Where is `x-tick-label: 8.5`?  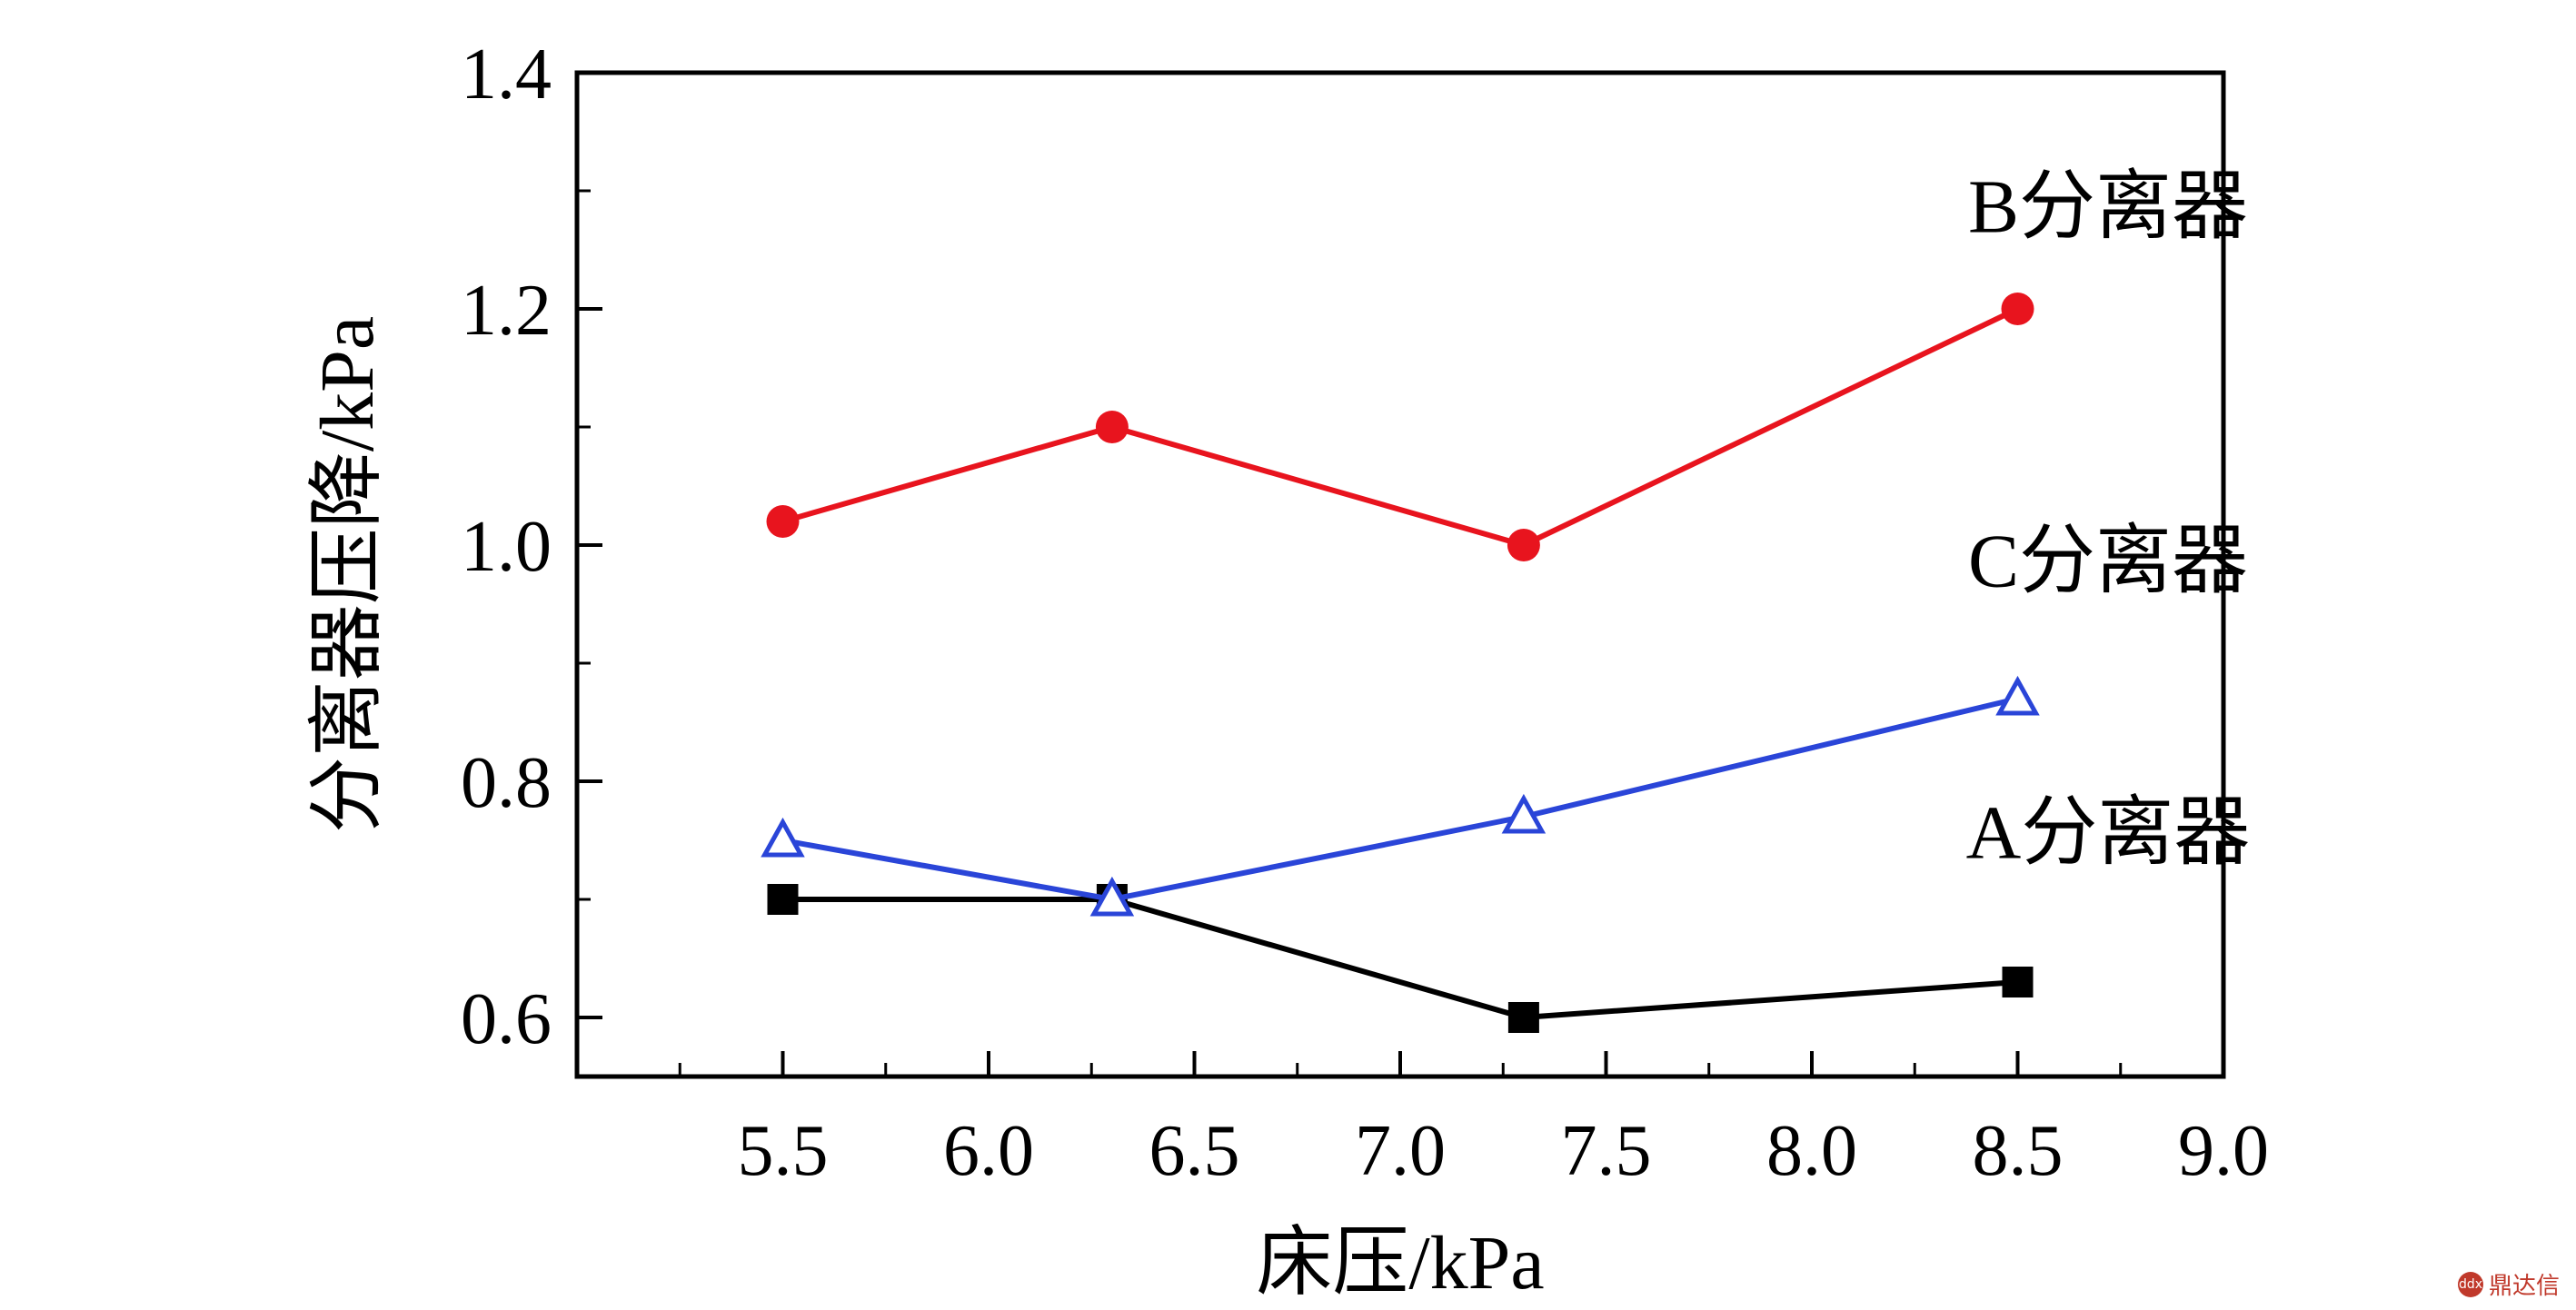 x-tick-label: 8.5 is located at coordinates (2019, 1151).